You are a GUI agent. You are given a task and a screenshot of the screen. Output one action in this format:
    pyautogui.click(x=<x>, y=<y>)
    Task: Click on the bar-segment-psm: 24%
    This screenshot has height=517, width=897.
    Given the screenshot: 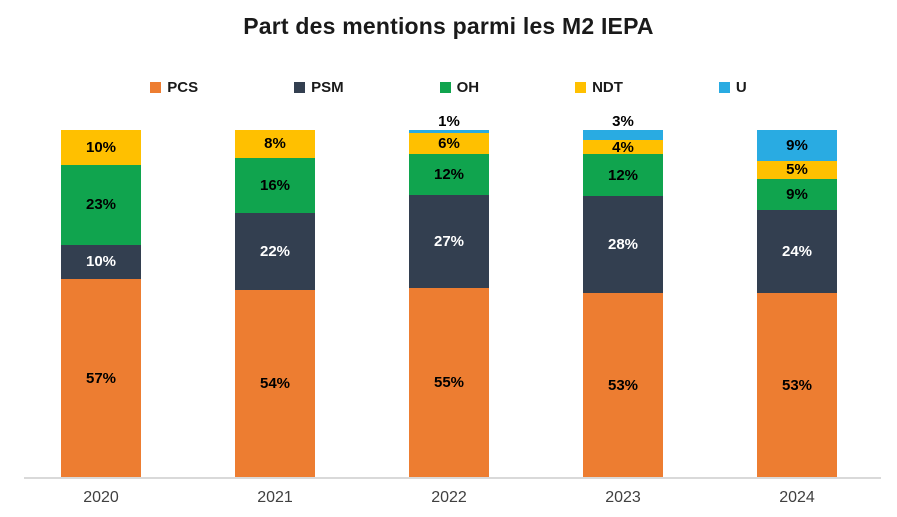 What is the action you would take?
    pyautogui.click(x=797, y=251)
    